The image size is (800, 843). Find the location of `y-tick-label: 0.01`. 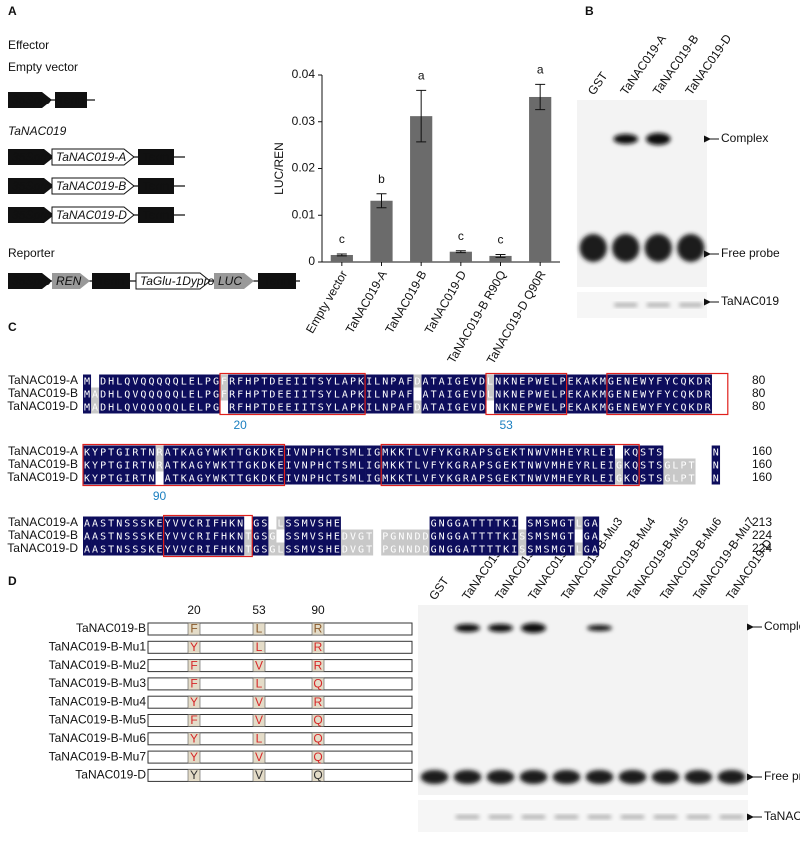

y-tick-label: 0.01 is located at coordinates (304, 214).